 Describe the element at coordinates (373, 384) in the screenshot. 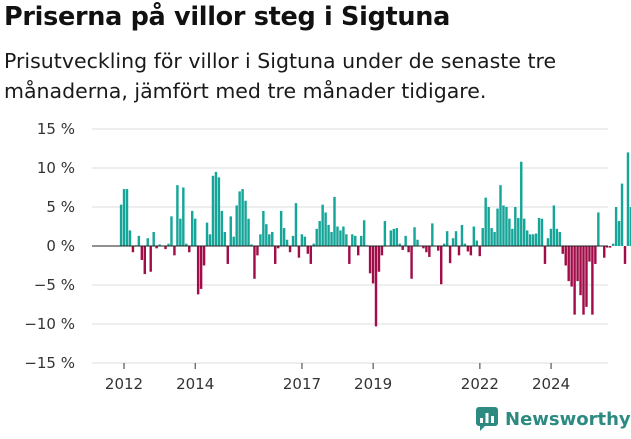

I see `x-tick-label: 2019` at that location.